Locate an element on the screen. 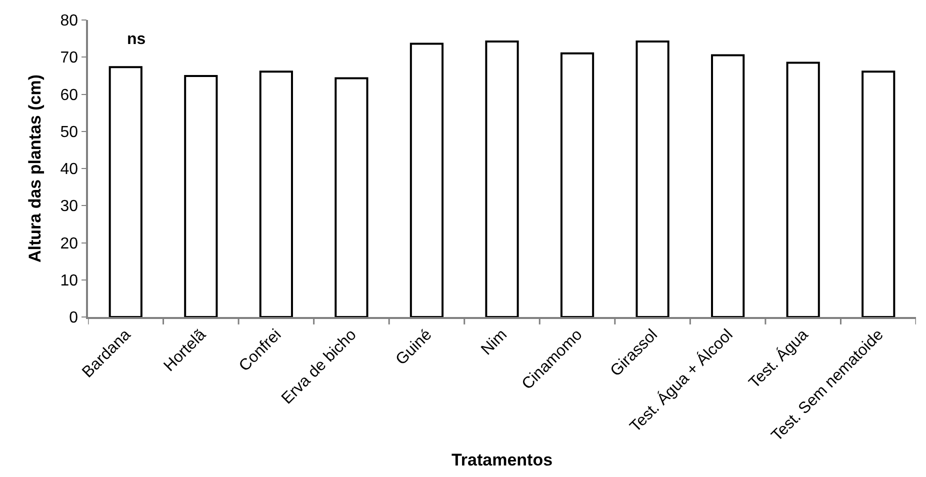  y-tick-label: 70 is located at coordinates (69, 58).